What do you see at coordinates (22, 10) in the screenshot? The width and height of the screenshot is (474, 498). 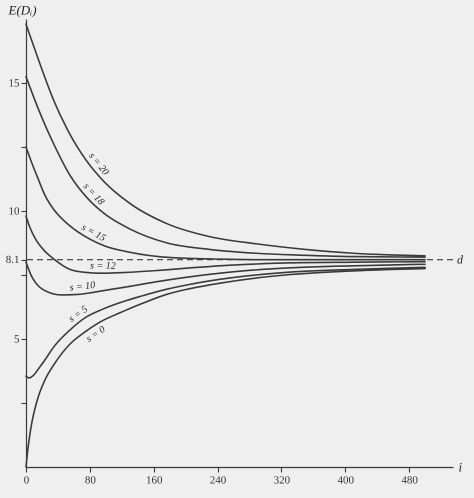 I see `y-axis-title: E(Dᵢ)` at bounding box center [22, 10].